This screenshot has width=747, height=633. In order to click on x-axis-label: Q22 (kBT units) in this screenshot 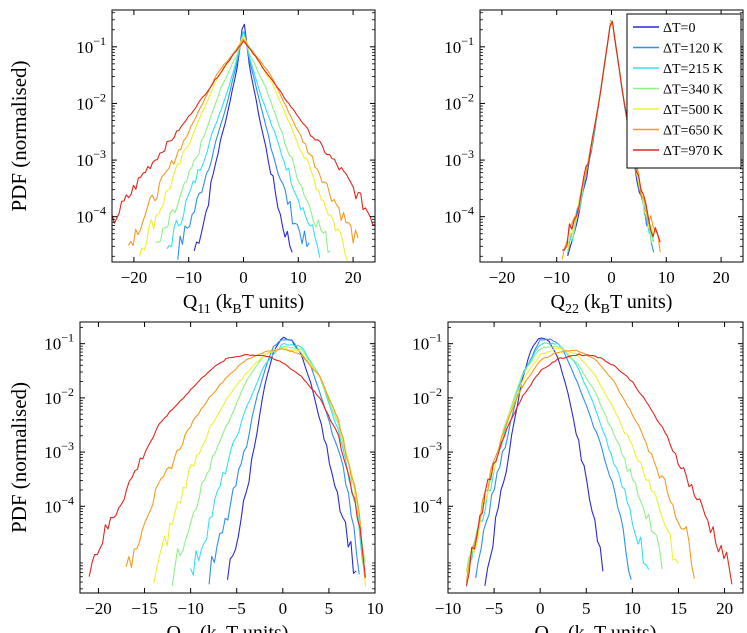, I will do `click(612, 304)`.